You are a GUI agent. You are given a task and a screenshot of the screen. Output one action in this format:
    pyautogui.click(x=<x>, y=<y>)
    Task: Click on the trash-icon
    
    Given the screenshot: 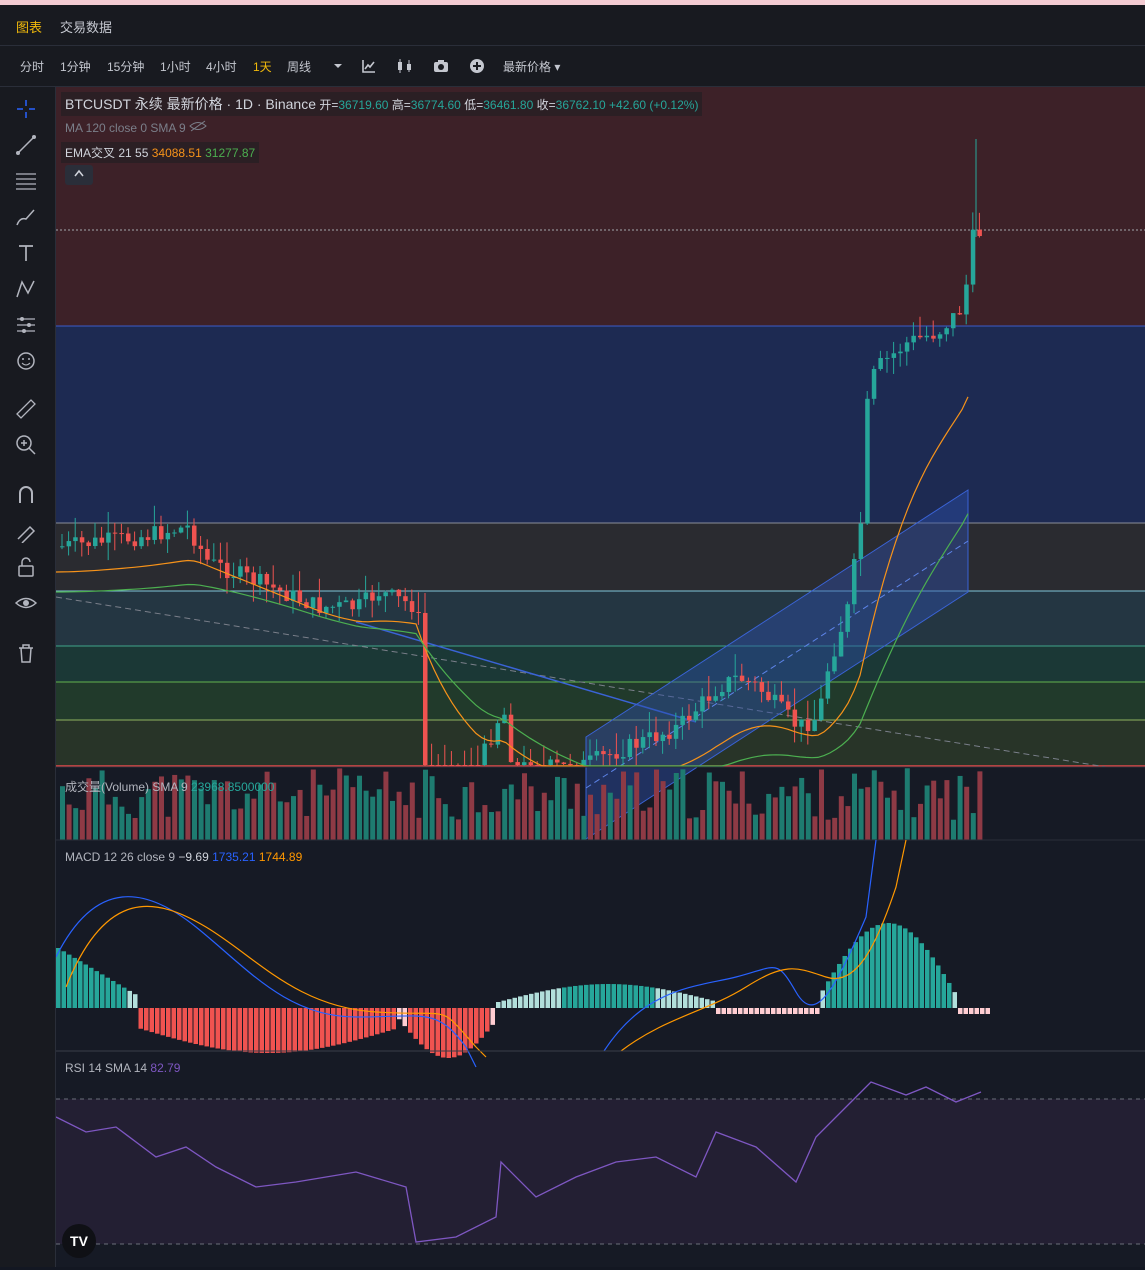 What is the action you would take?
    pyautogui.click(x=26, y=653)
    